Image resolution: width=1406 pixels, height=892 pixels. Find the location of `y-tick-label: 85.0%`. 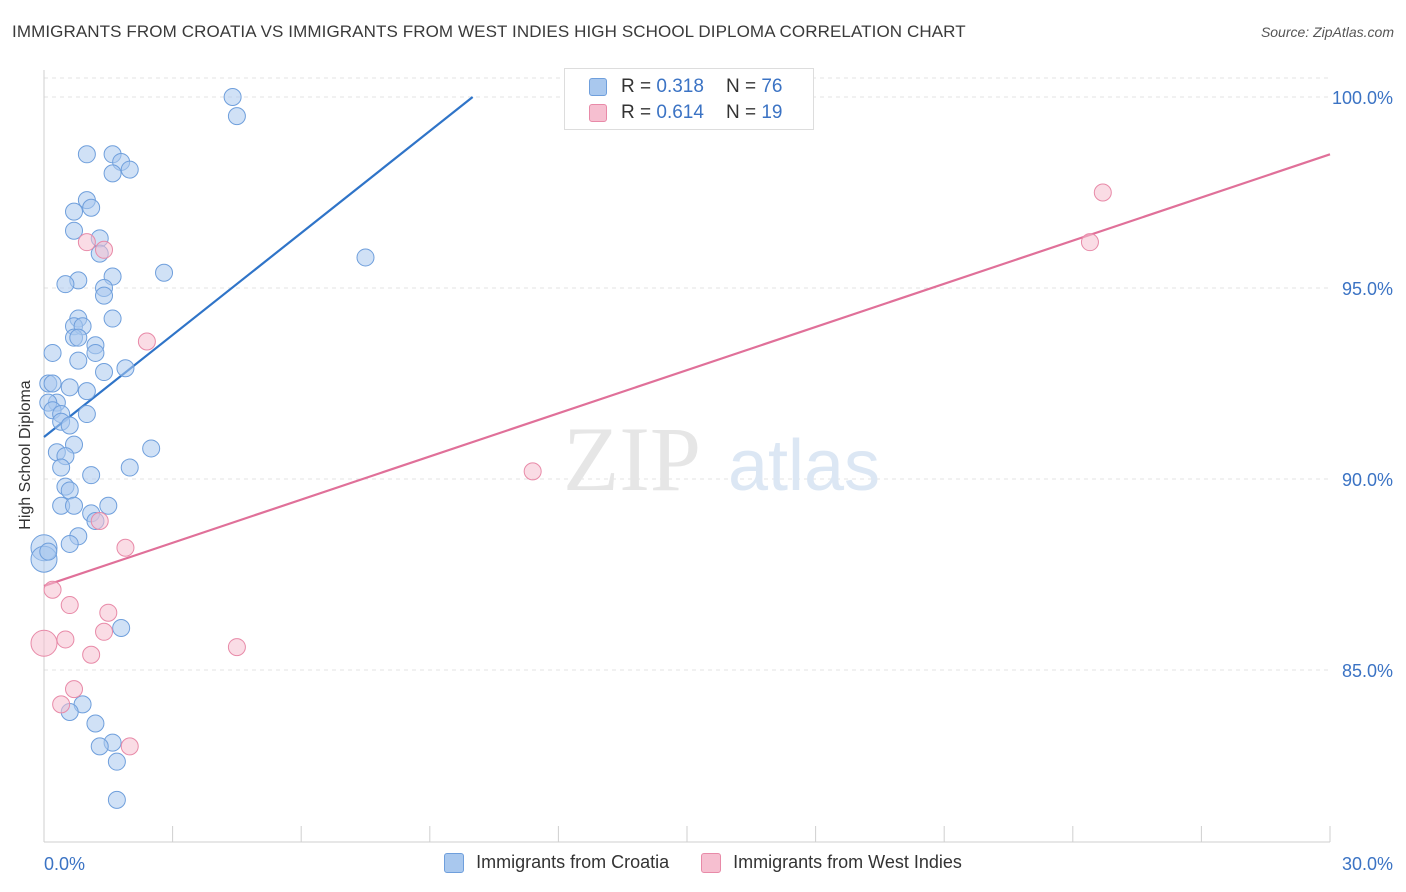

y-tick-label: 85.0% is located at coordinates (1367, 671).